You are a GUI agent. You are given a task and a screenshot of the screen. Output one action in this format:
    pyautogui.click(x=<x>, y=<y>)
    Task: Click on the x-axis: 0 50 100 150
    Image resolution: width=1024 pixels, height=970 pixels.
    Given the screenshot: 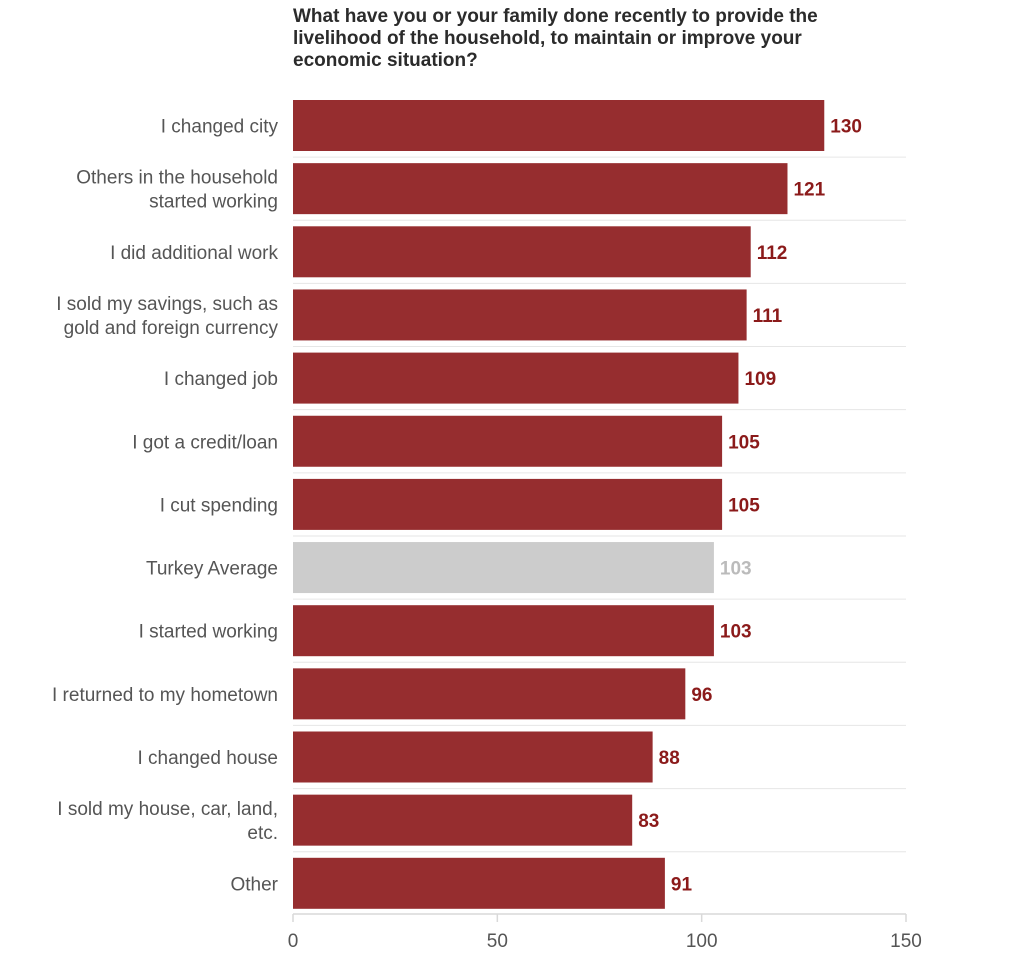 What is the action you would take?
    pyautogui.click(x=605, y=932)
    